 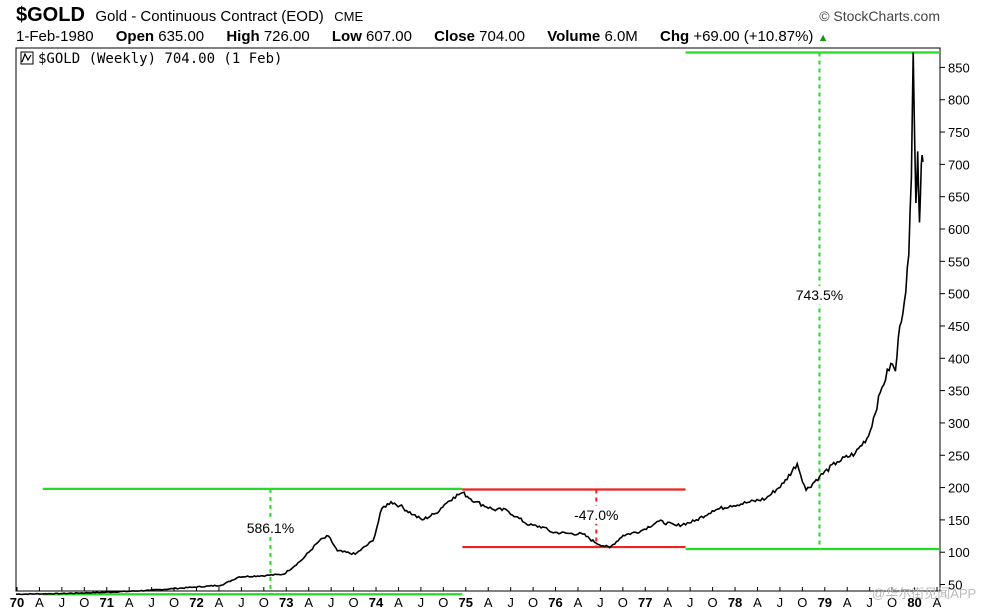 I want to click on legend-line-icon, so click(x=26, y=57).